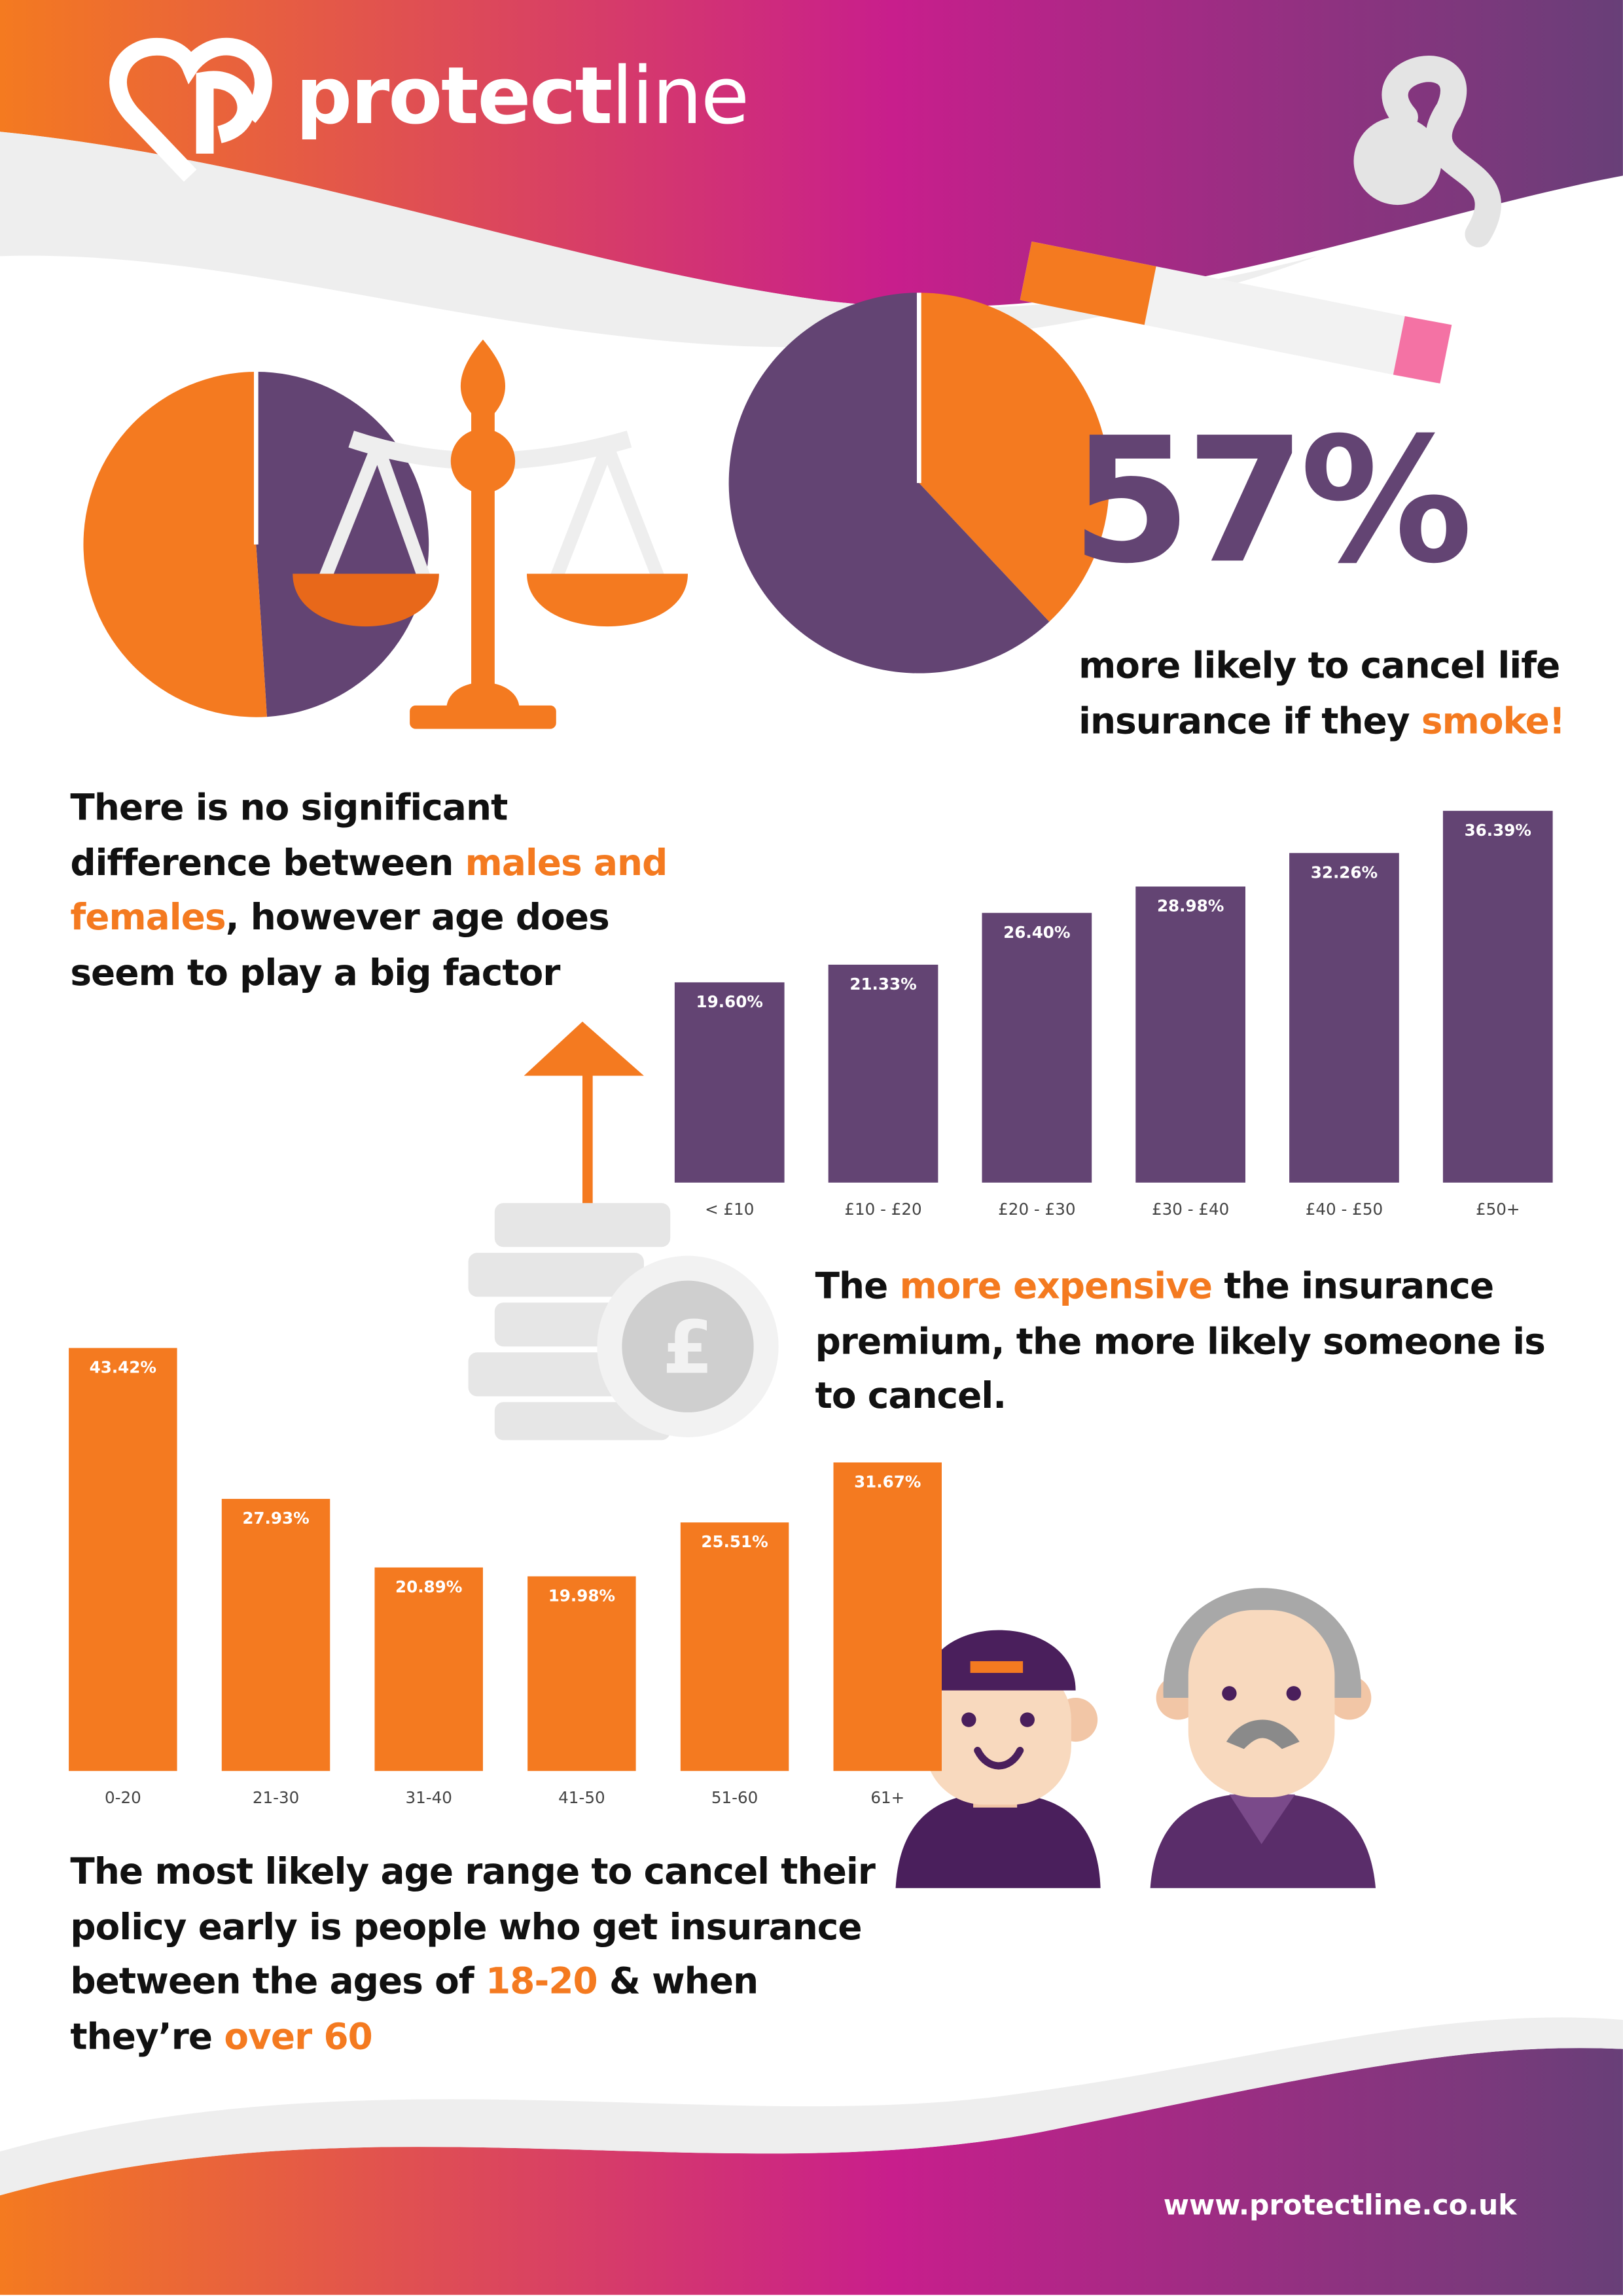  Describe the element at coordinates (888, 1481) in the screenshot. I see `bar-value-label: 31.67%` at that location.